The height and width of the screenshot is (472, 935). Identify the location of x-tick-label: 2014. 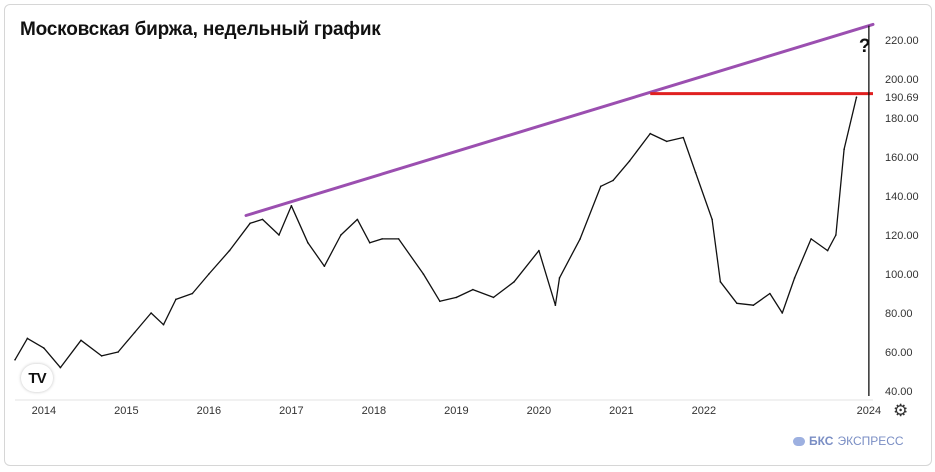
(44, 411).